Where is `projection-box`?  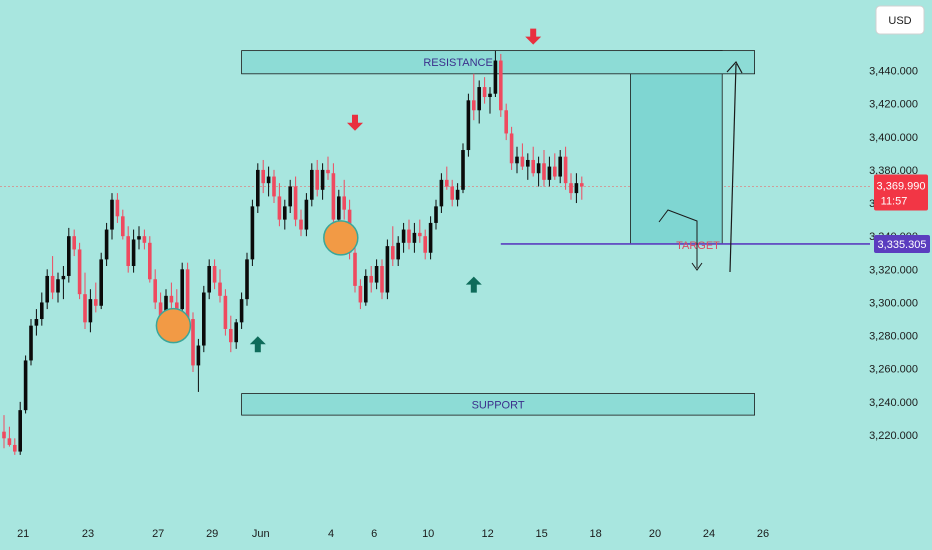 projection-box is located at coordinates (676, 147).